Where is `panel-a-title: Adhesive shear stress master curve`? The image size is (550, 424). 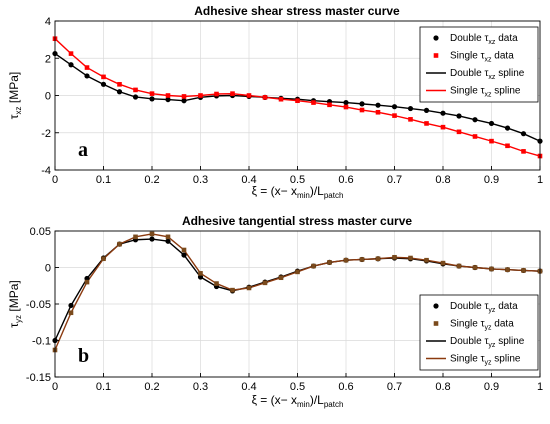 panel-a-title: Adhesive shear stress master curve is located at coordinates (297, 11).